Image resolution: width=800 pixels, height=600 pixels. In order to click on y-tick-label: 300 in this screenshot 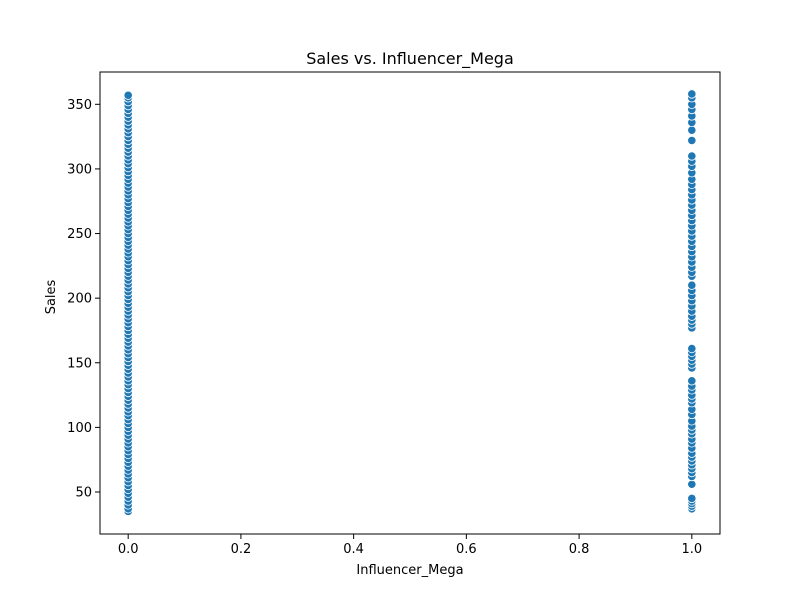, I will do `click(79, 169)`.